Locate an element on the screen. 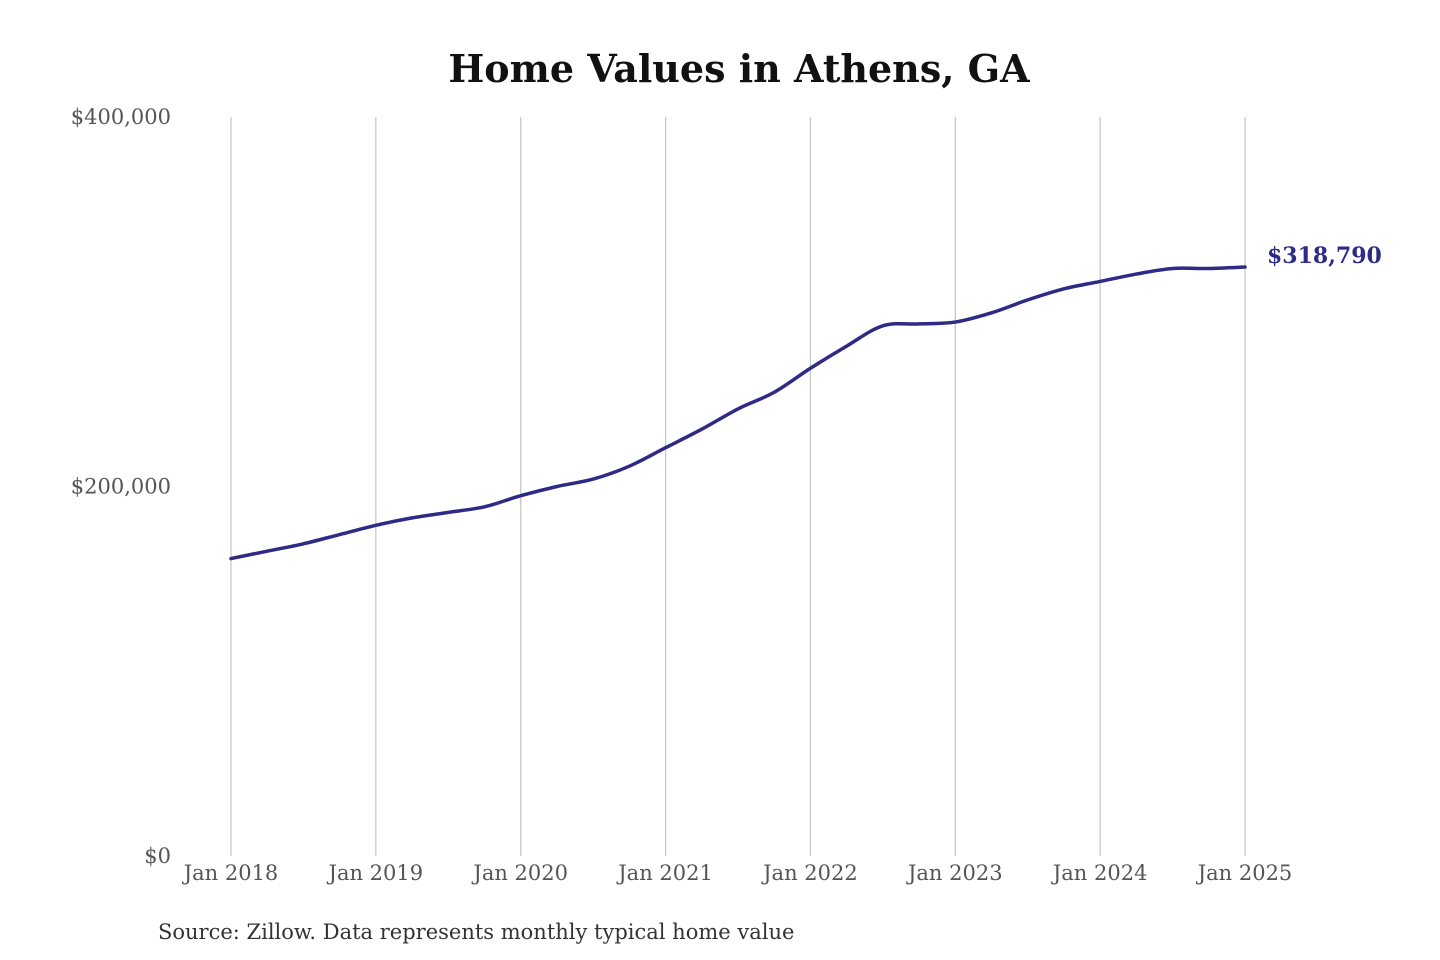  x-tick-label: Jan 2025 is located at coordinates (1244, 873).